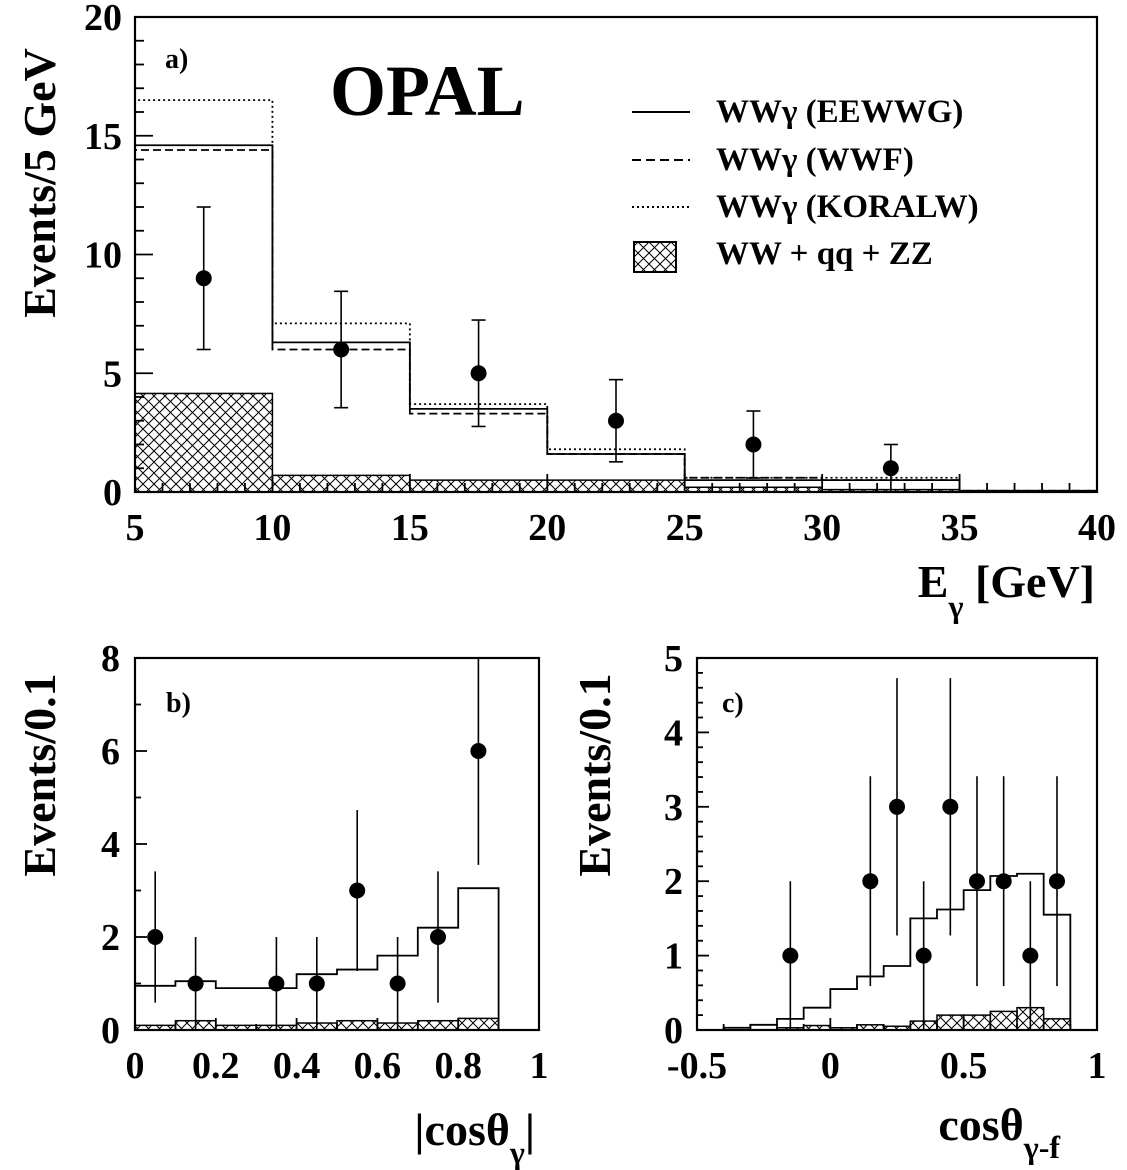 This screenshot has height=1170, width=1127. Describe the element at coordinates (178, 703) in the screenshot. I see `panel-b-label: b)` at that location.